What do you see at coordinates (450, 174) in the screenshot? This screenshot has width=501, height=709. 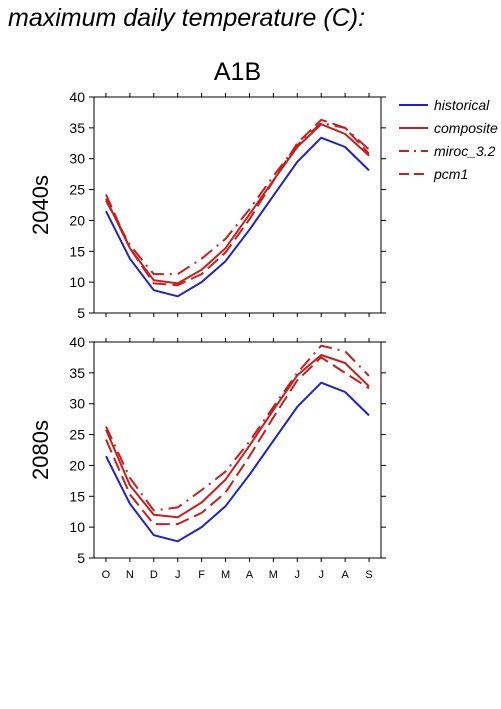 I see `legend-label-pcm1: pcm1` at bounding box center [450, 174].